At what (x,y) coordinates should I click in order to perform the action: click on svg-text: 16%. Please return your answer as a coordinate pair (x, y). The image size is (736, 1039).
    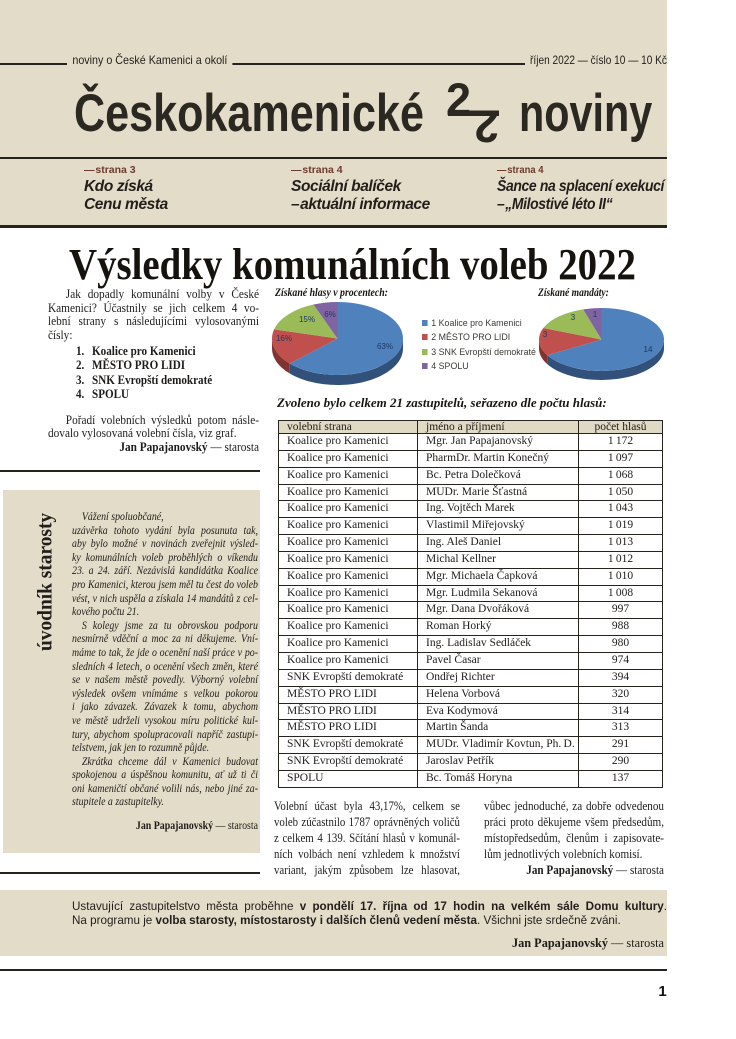
    Looking at the image, I should click on (284, 338).